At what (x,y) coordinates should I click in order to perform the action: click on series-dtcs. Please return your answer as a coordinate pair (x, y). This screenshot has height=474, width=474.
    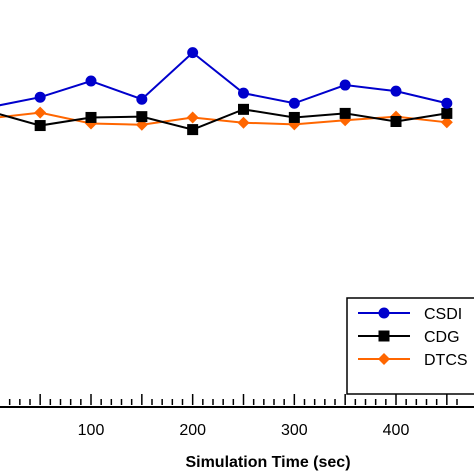
    Looking at the image, I should click on (226, 118).